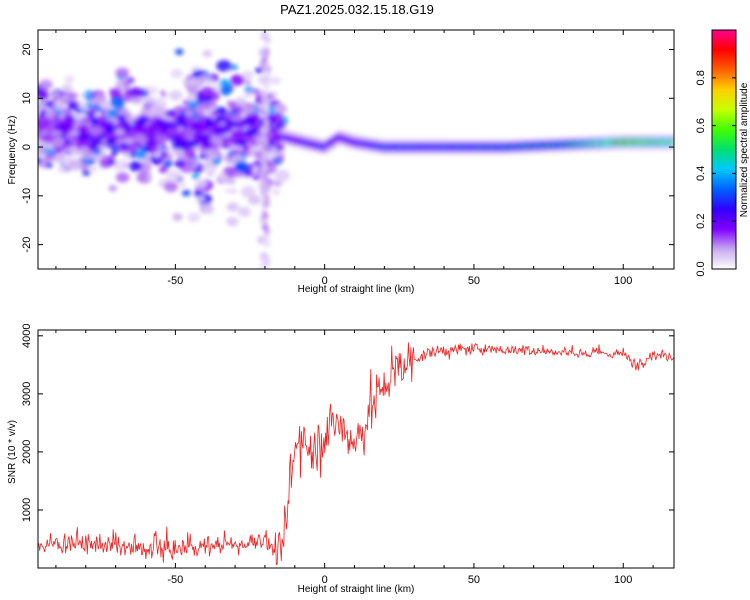 The height and width of the screenshot is (600, 750). What do you see at coordinates (27, 394) in the screenshot?
I see `snr-y-tick-label: 3000` at bounding box center [27, 394].